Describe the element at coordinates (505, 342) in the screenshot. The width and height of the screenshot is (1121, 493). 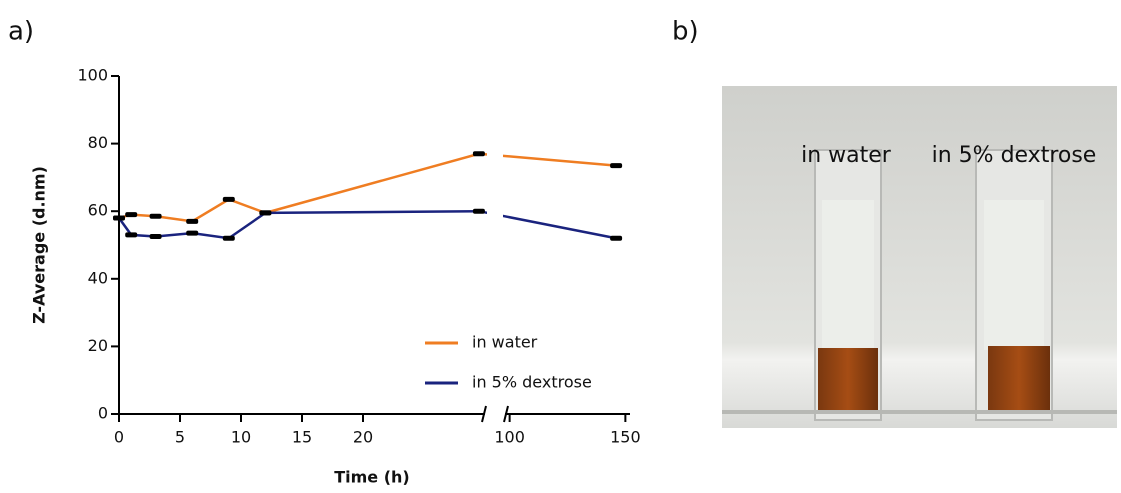
I see `legend-label: in water` at that location.